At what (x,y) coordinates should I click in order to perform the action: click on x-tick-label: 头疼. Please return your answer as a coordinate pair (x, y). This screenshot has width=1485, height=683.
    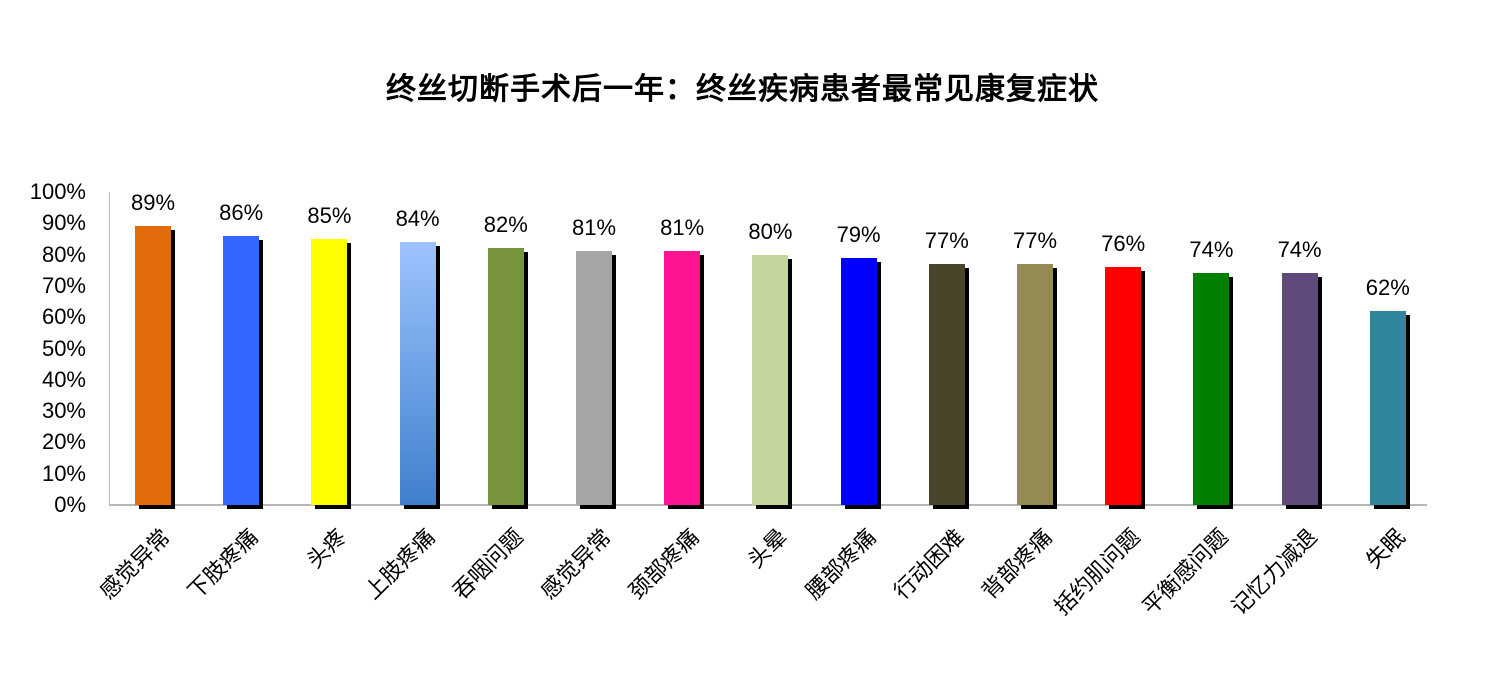
    Looking at the image, I should click on (327, 549).